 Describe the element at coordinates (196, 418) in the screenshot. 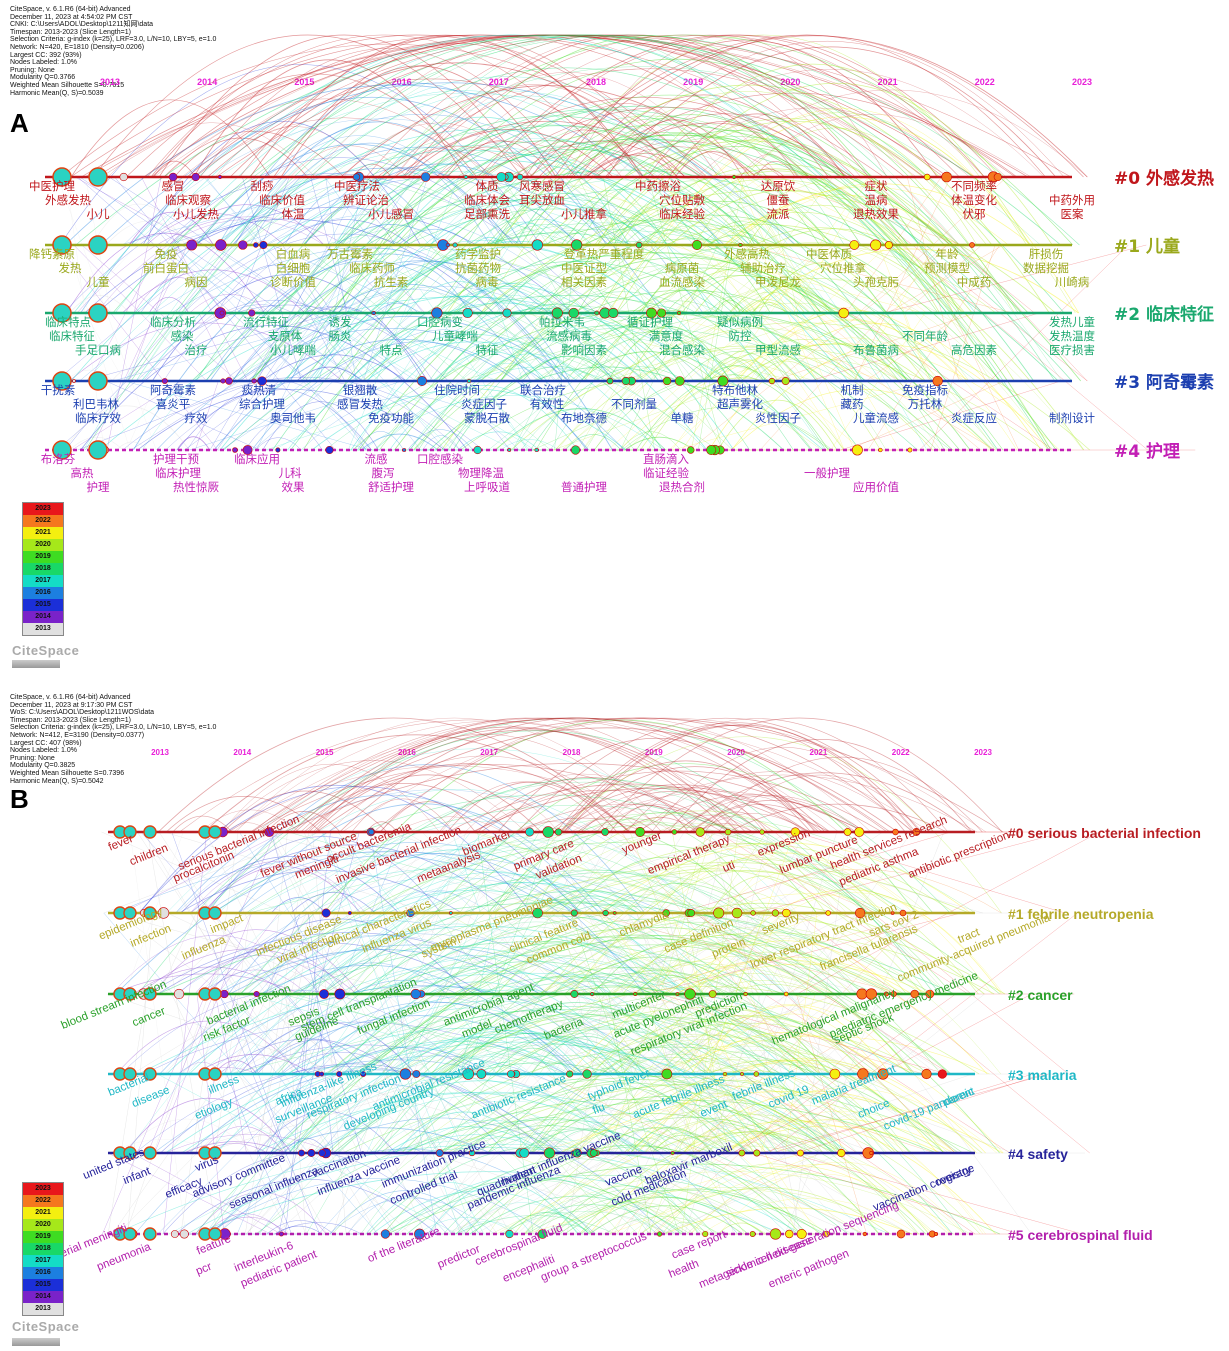

I see `keyword-label: 疗效` at that location.